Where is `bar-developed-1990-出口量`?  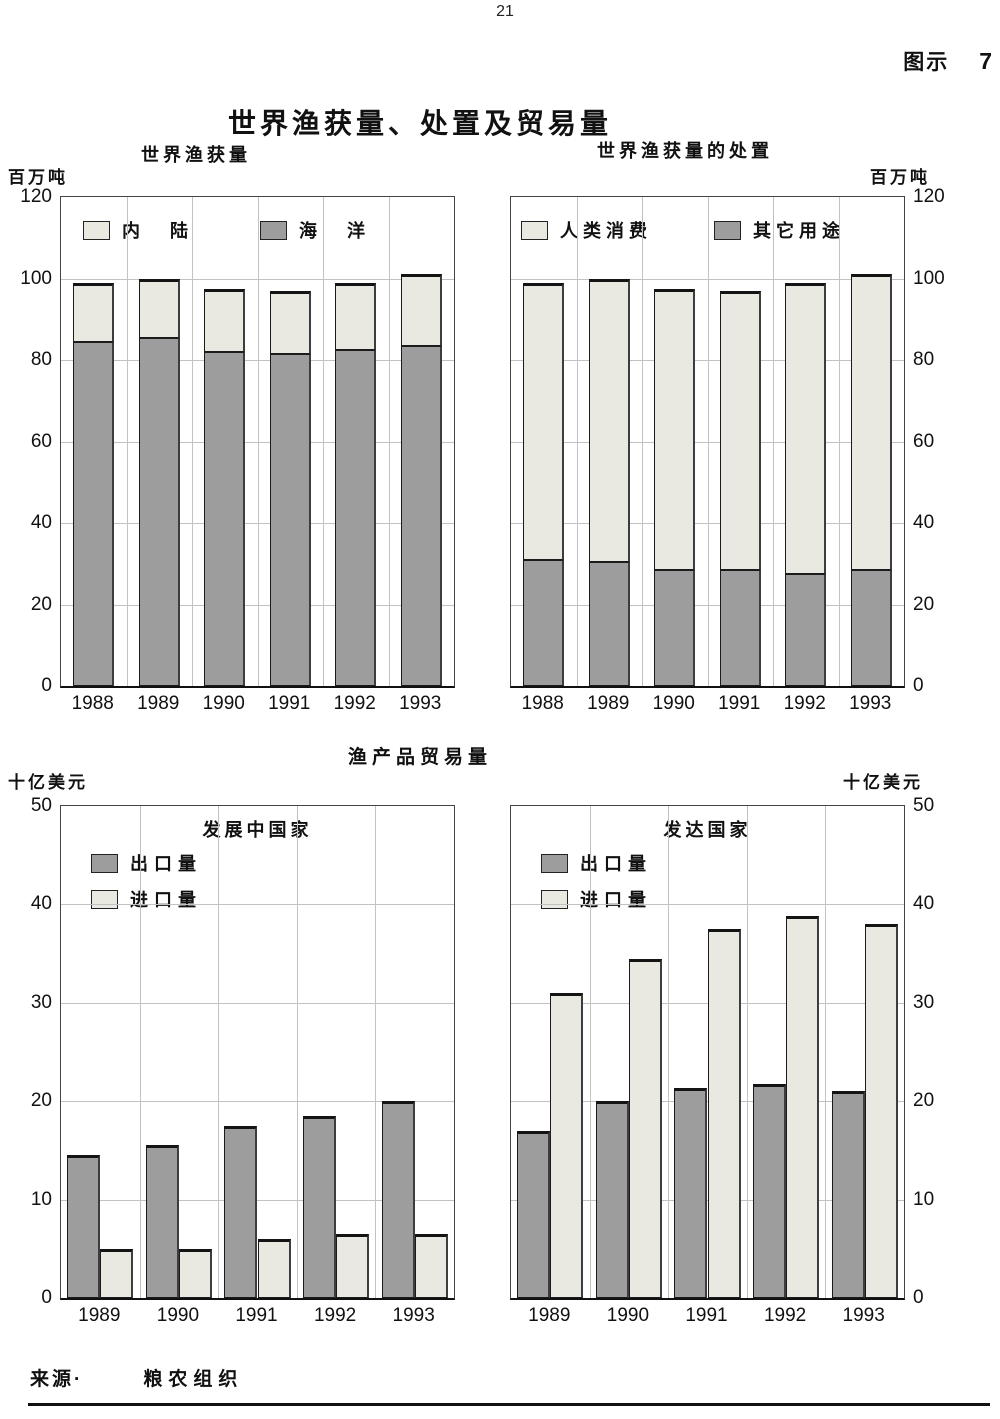 bar-developed-1990-出口量 is located at coordinates (612, 1199).